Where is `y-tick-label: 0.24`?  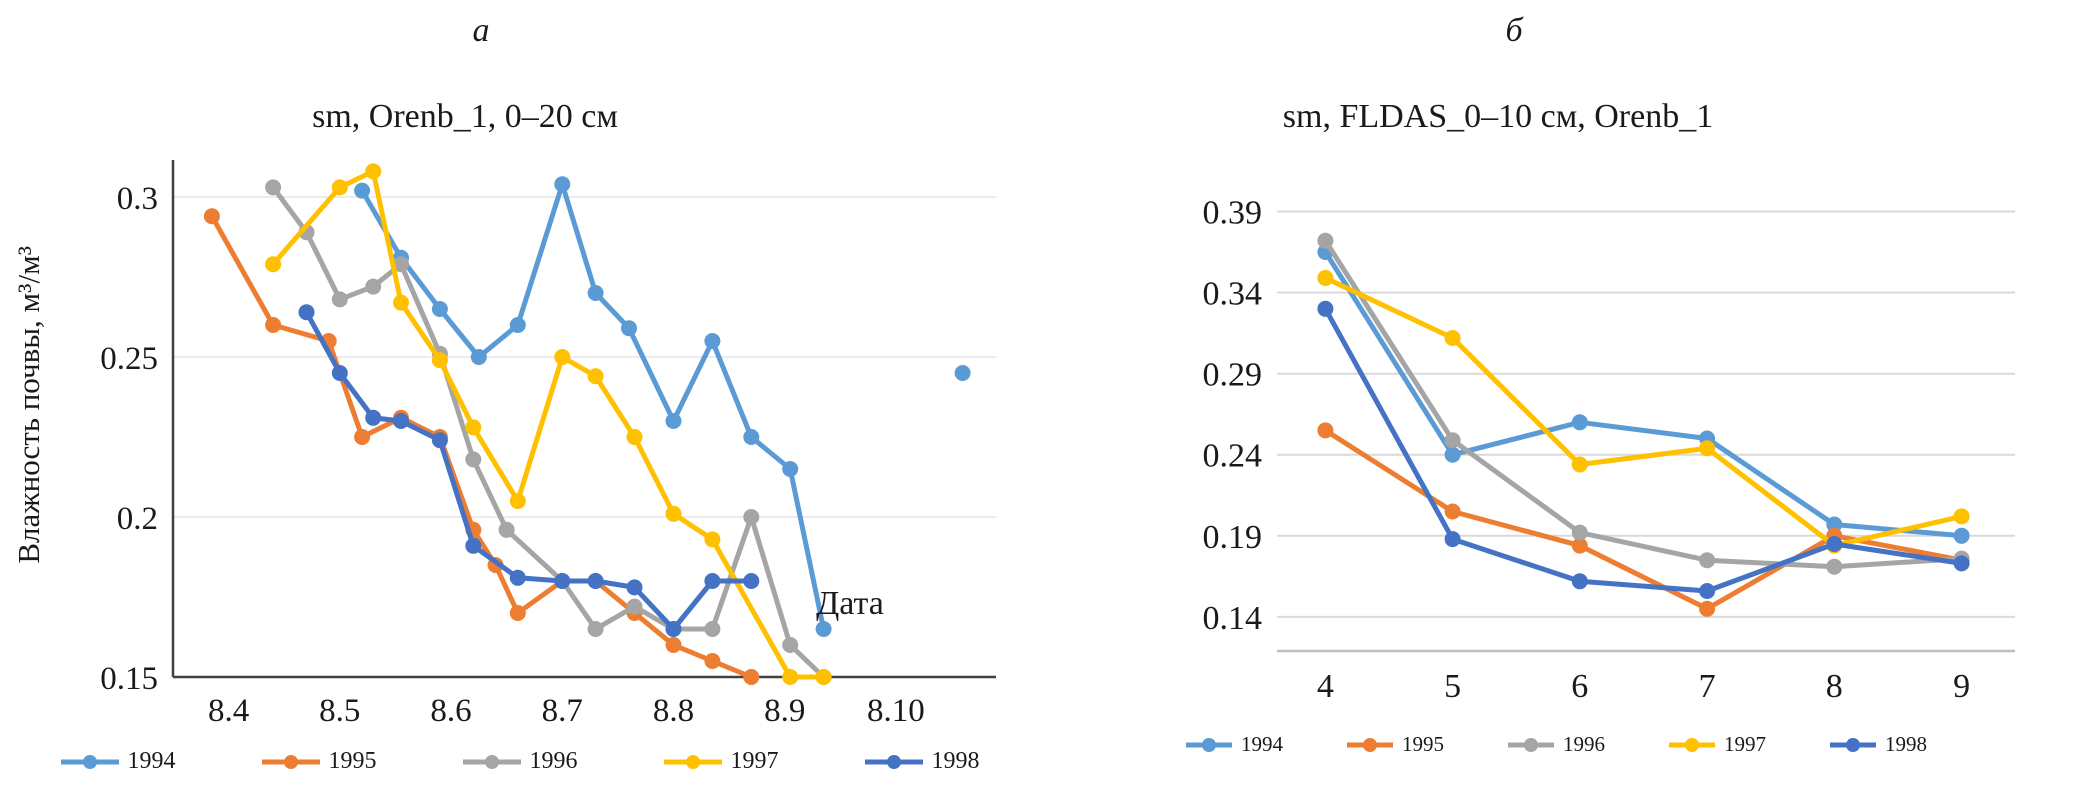 y-tick-label: 0.24 is located at coordinates (1233, 456).